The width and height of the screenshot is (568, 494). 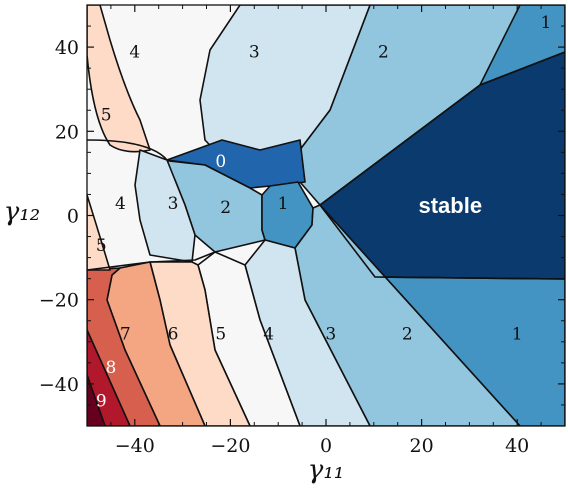 I want to click on x-tick-label: −20, so click(x=230, y=446).